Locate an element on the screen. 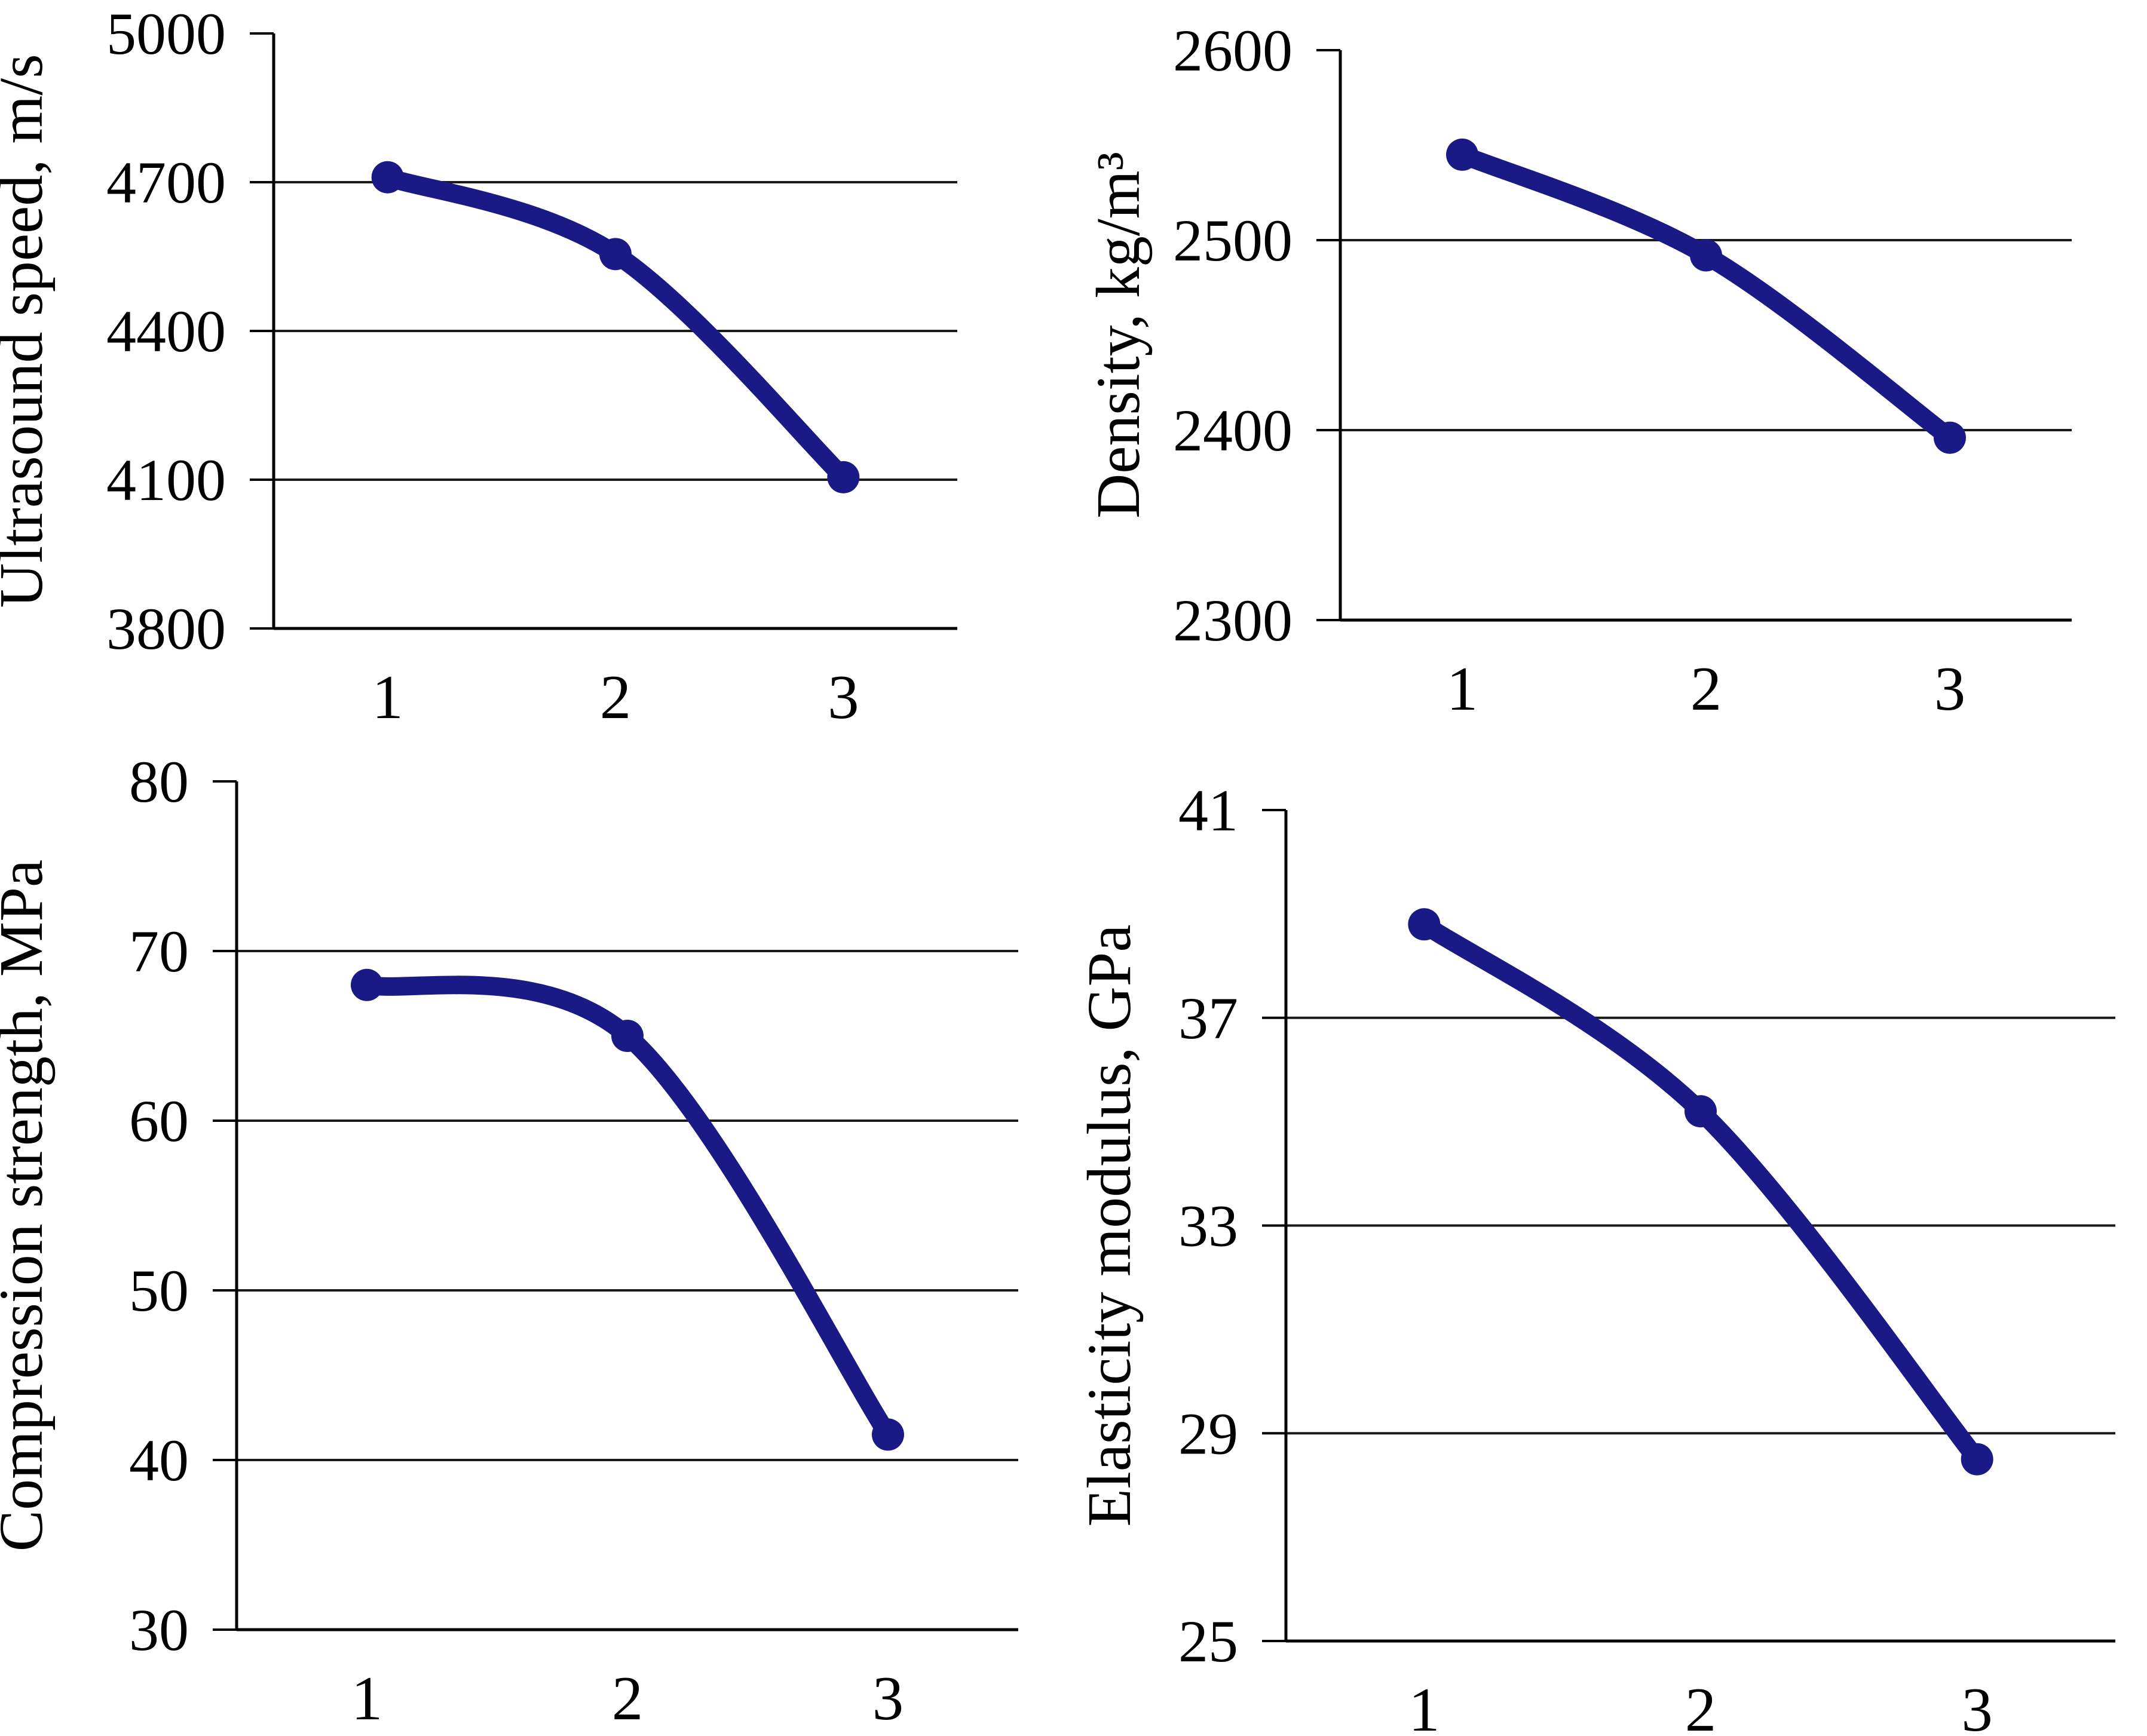 This screenshot has height=1736, width=2147. y-tick-label: 4400 is located at coordinates (166, 331).